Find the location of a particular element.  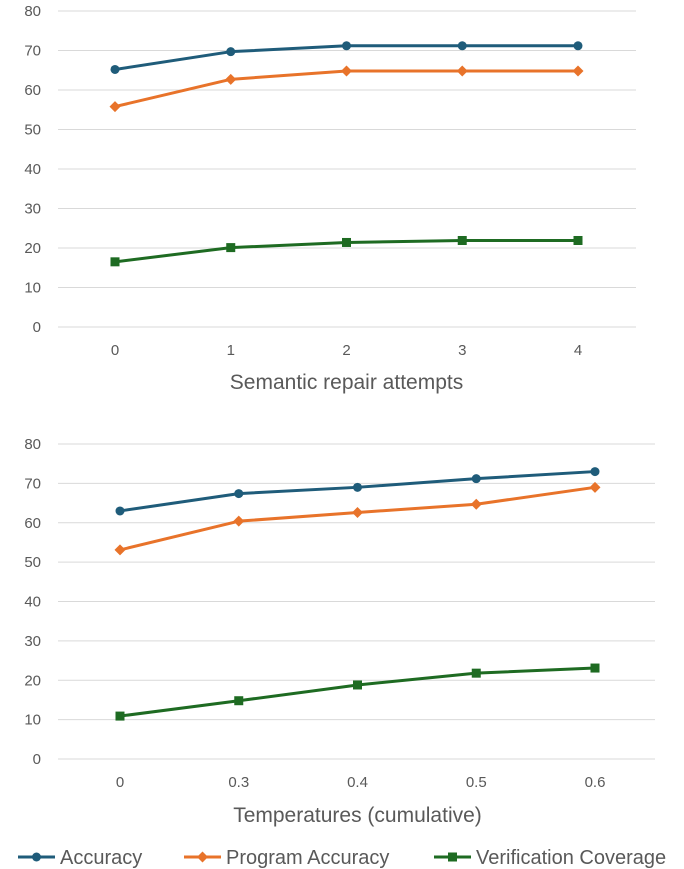

series-line-program-accuracy is located at coordinates (357, 518).